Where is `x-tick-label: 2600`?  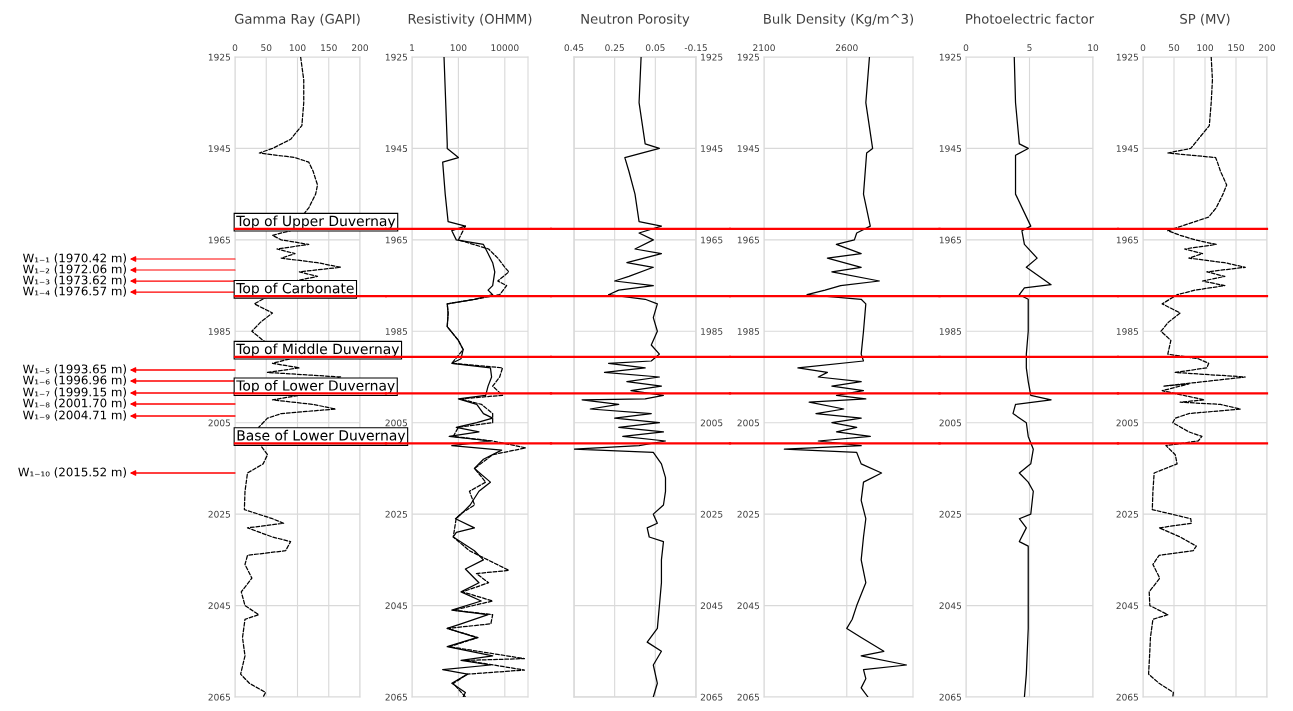 x-tick-label: 2600 is located at coordinates (846, 48).